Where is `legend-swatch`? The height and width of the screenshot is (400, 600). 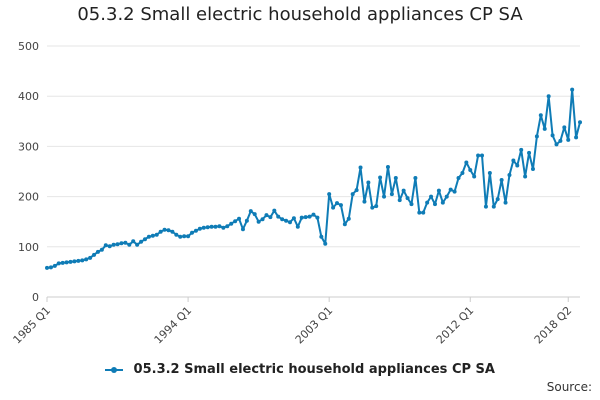 legend-swatch is located at coordinates (114, 370).